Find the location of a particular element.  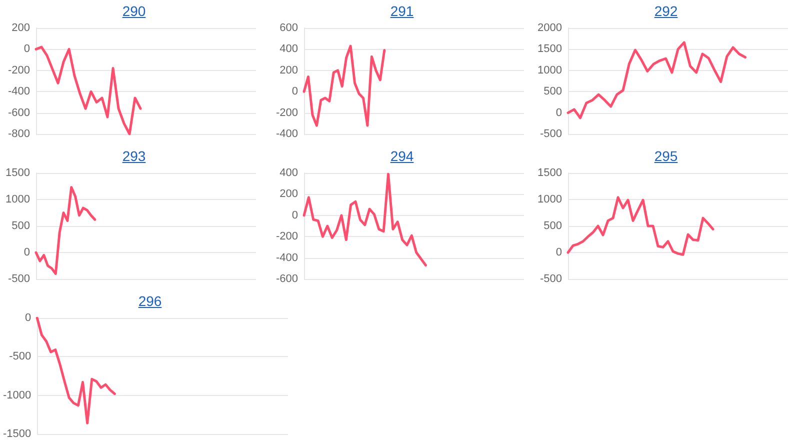

chart-title: 296 is located at coordinates (150, 301).